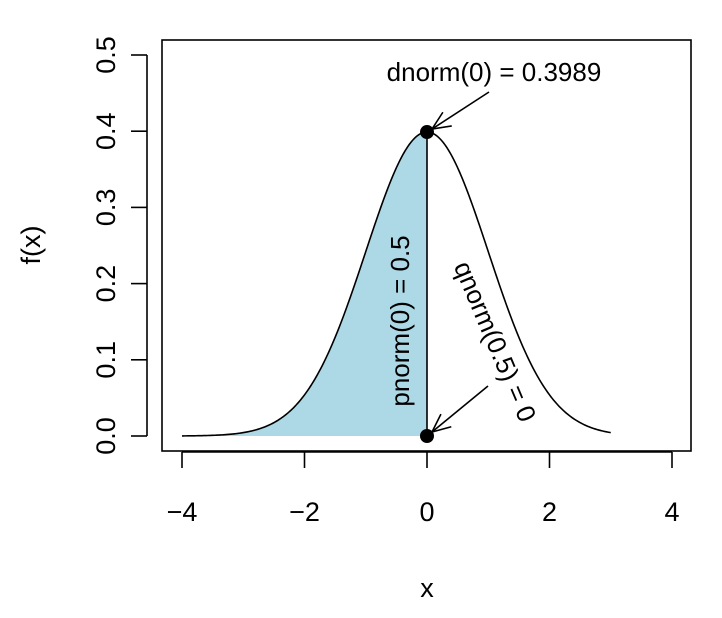 Image resolution: width=722 pixels, height=618 pixels. I want to click on y-tick-label: 0.1, so click(106, 360).